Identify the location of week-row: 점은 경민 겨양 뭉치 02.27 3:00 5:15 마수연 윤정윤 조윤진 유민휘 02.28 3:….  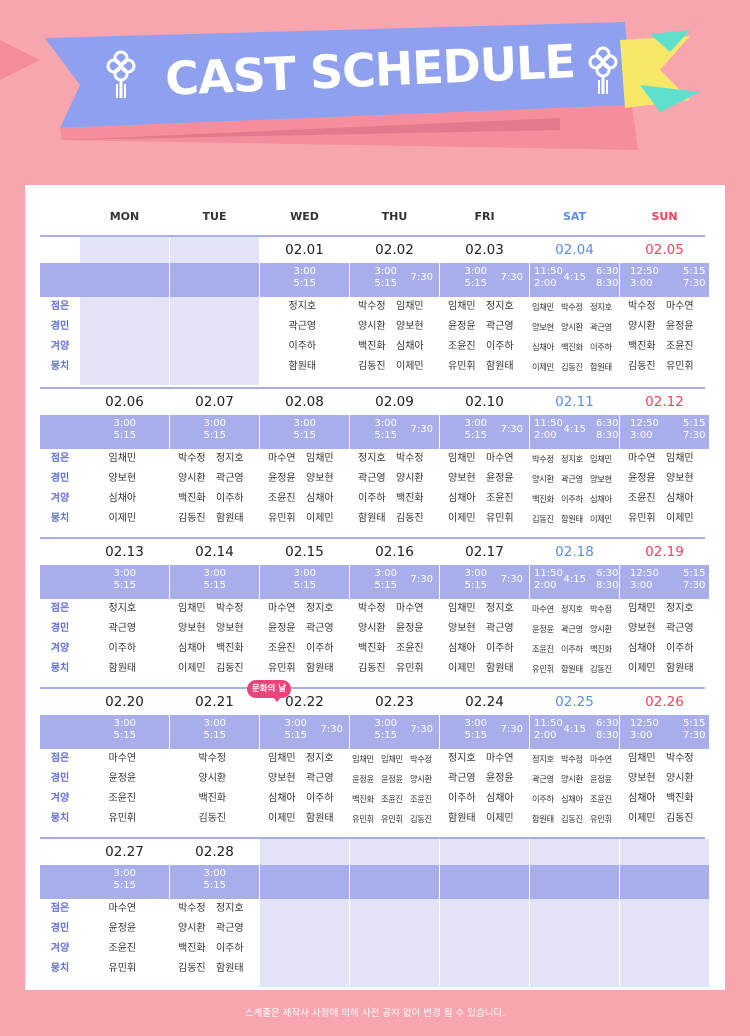
(374, 912).